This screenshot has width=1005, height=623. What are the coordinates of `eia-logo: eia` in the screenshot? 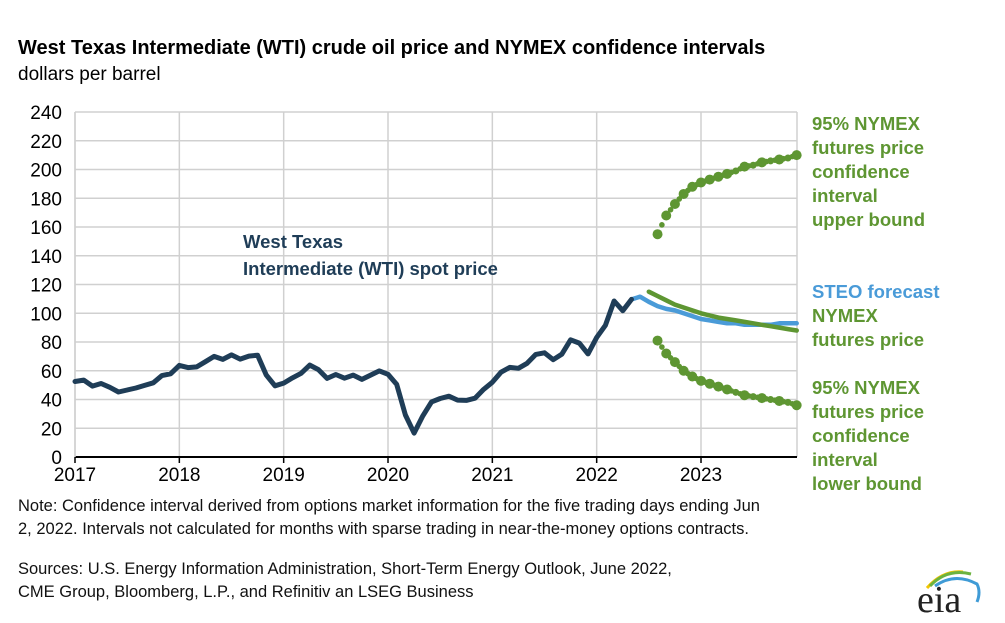 It's located at (945, 591).